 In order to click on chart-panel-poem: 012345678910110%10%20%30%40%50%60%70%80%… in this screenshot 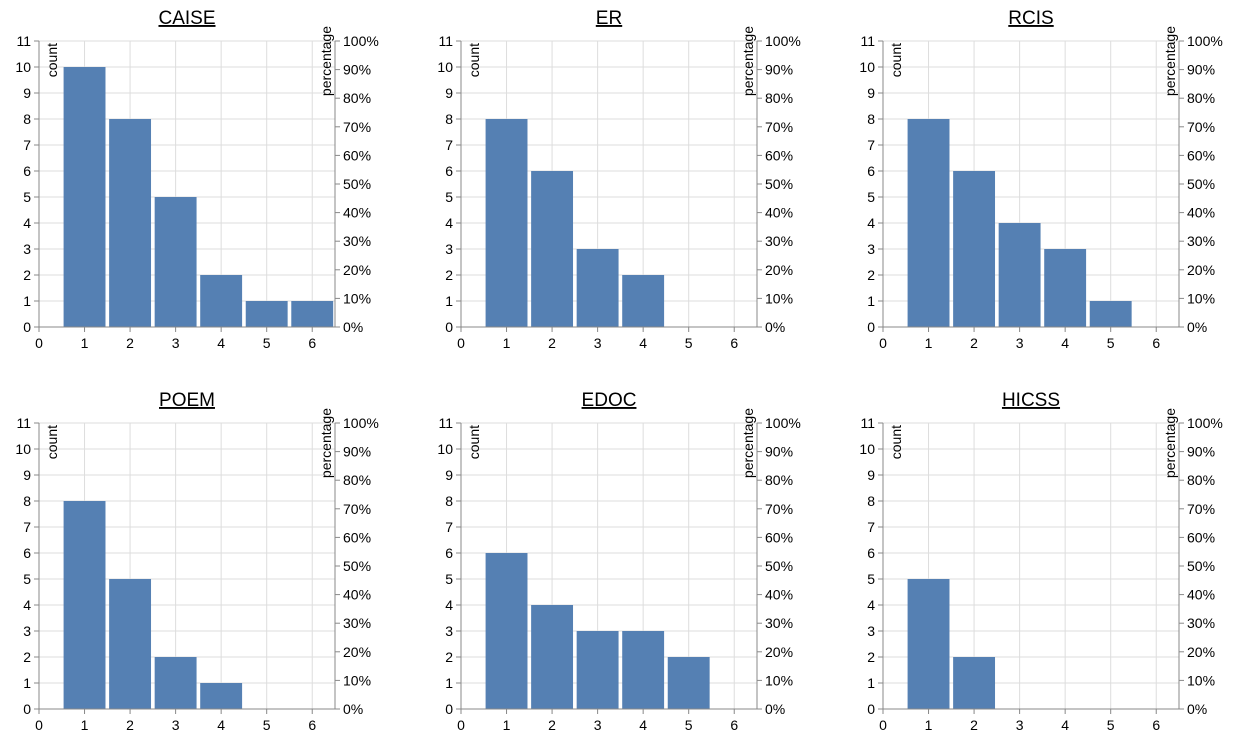, I will do `click(196, 561)`.